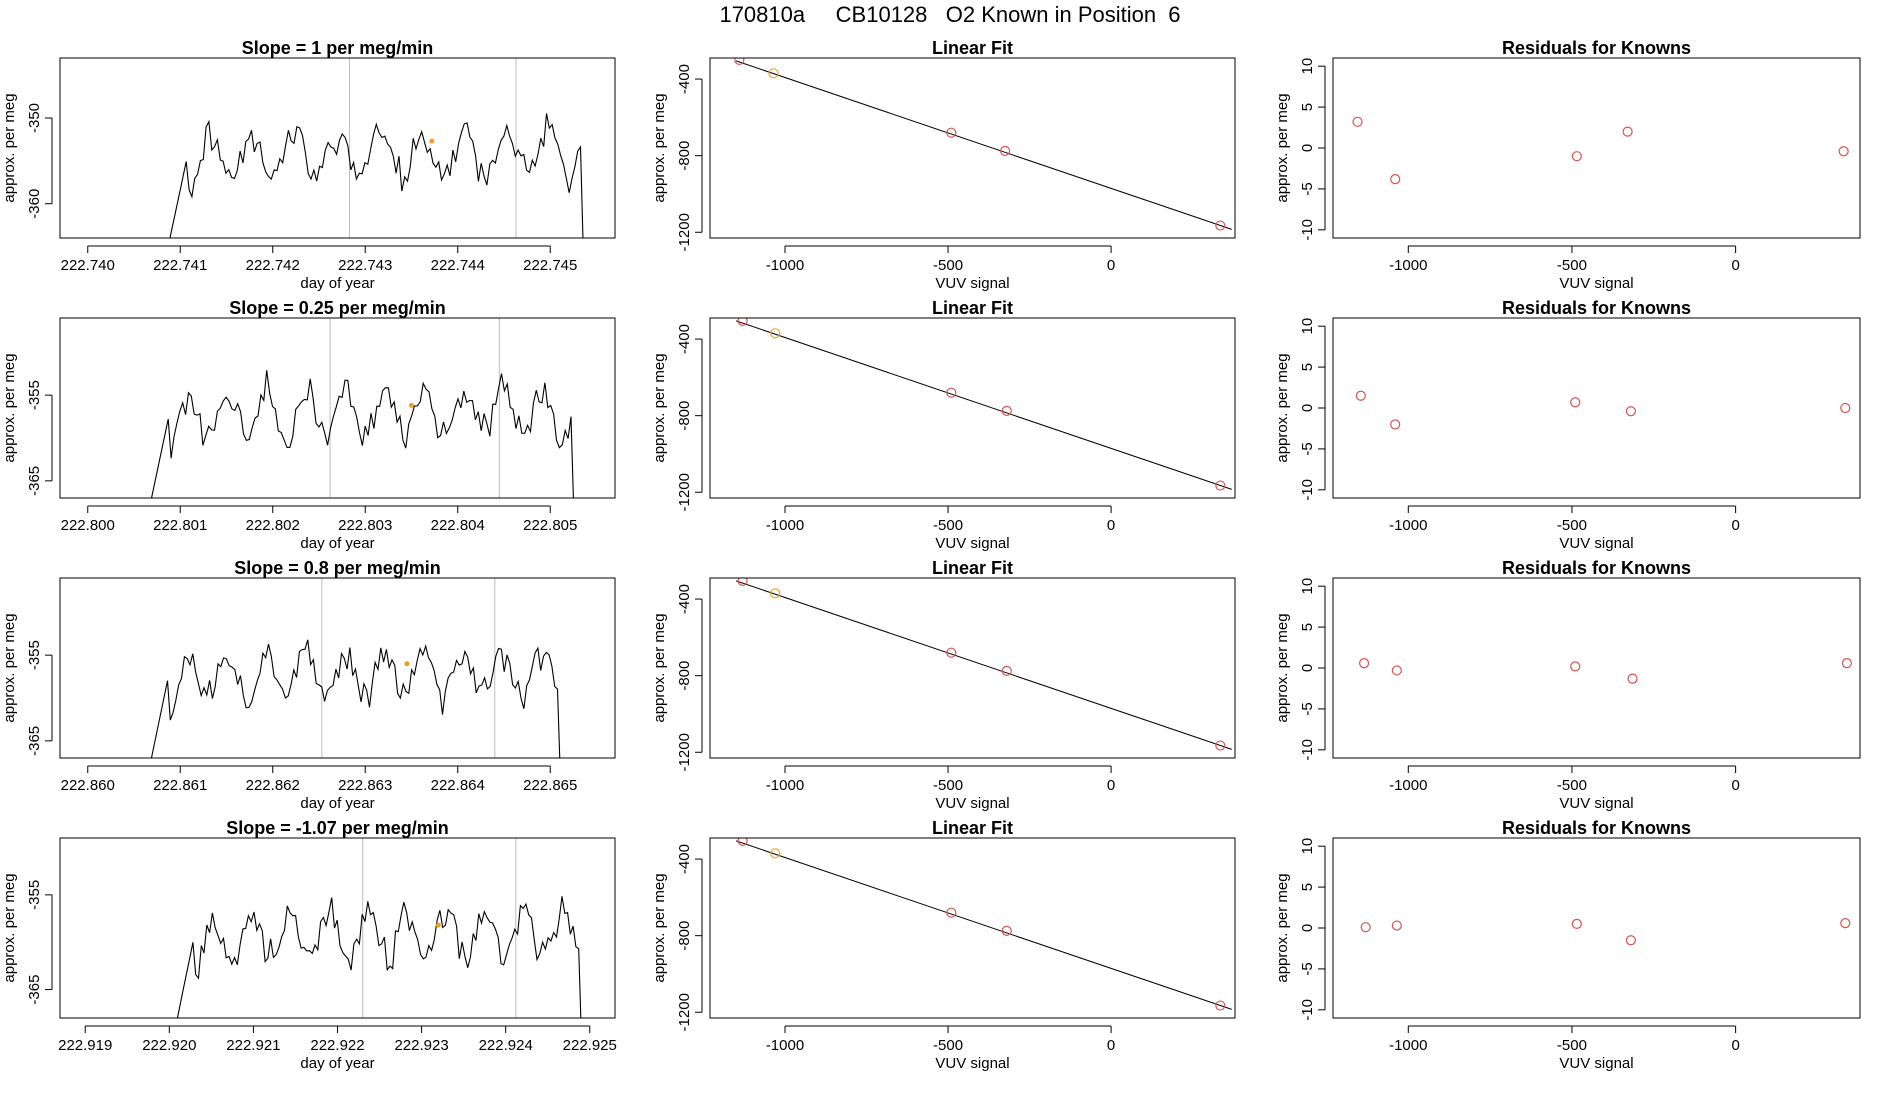  I want to click on signal-trace, so click(355, 698).